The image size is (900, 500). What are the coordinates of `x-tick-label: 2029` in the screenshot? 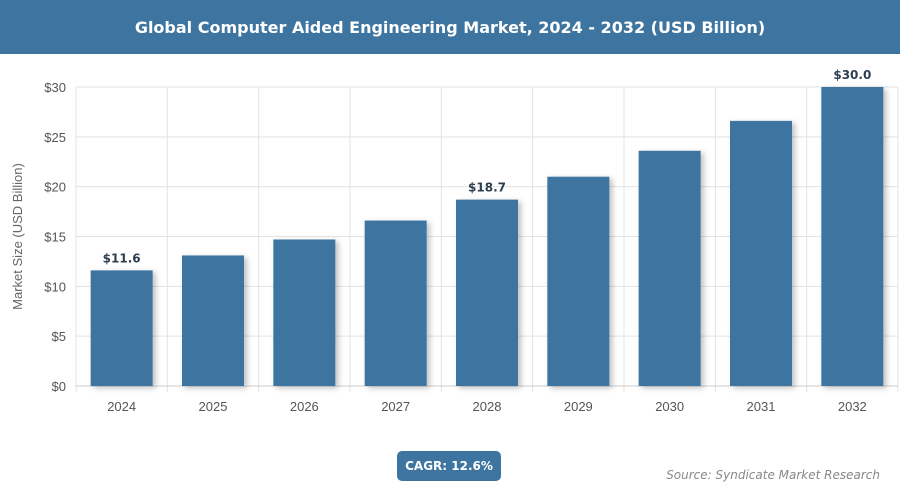 It's located at (578, 406).